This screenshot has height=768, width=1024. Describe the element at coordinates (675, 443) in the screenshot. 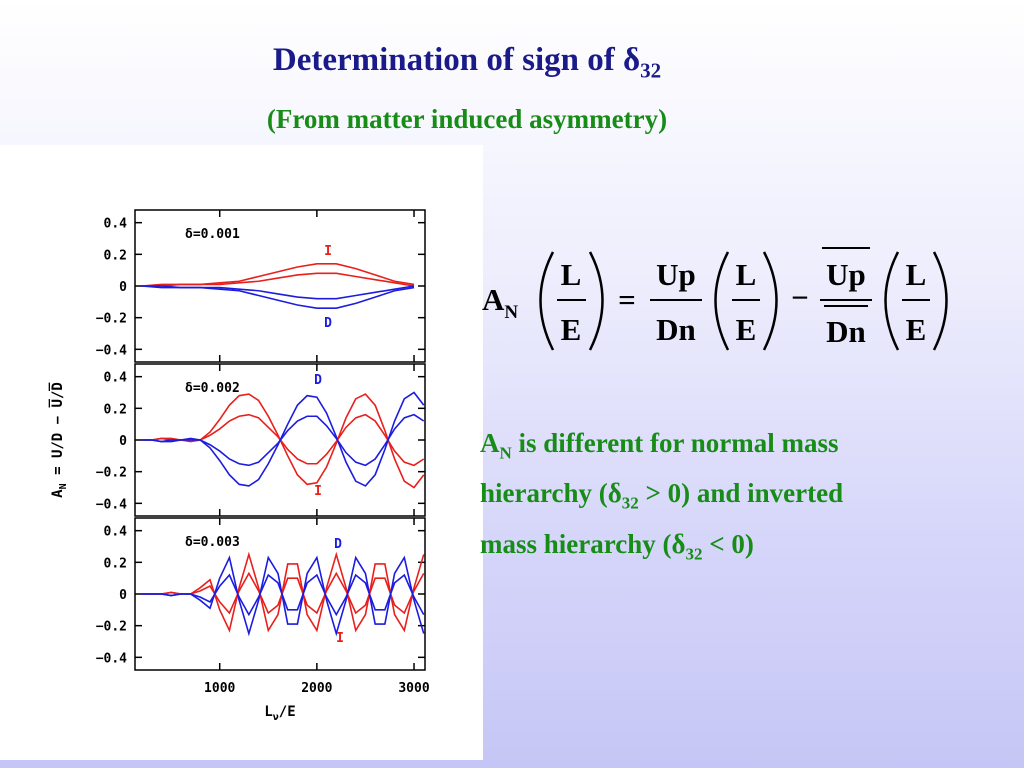

I see `note-text: is different for normal mass` at that location.